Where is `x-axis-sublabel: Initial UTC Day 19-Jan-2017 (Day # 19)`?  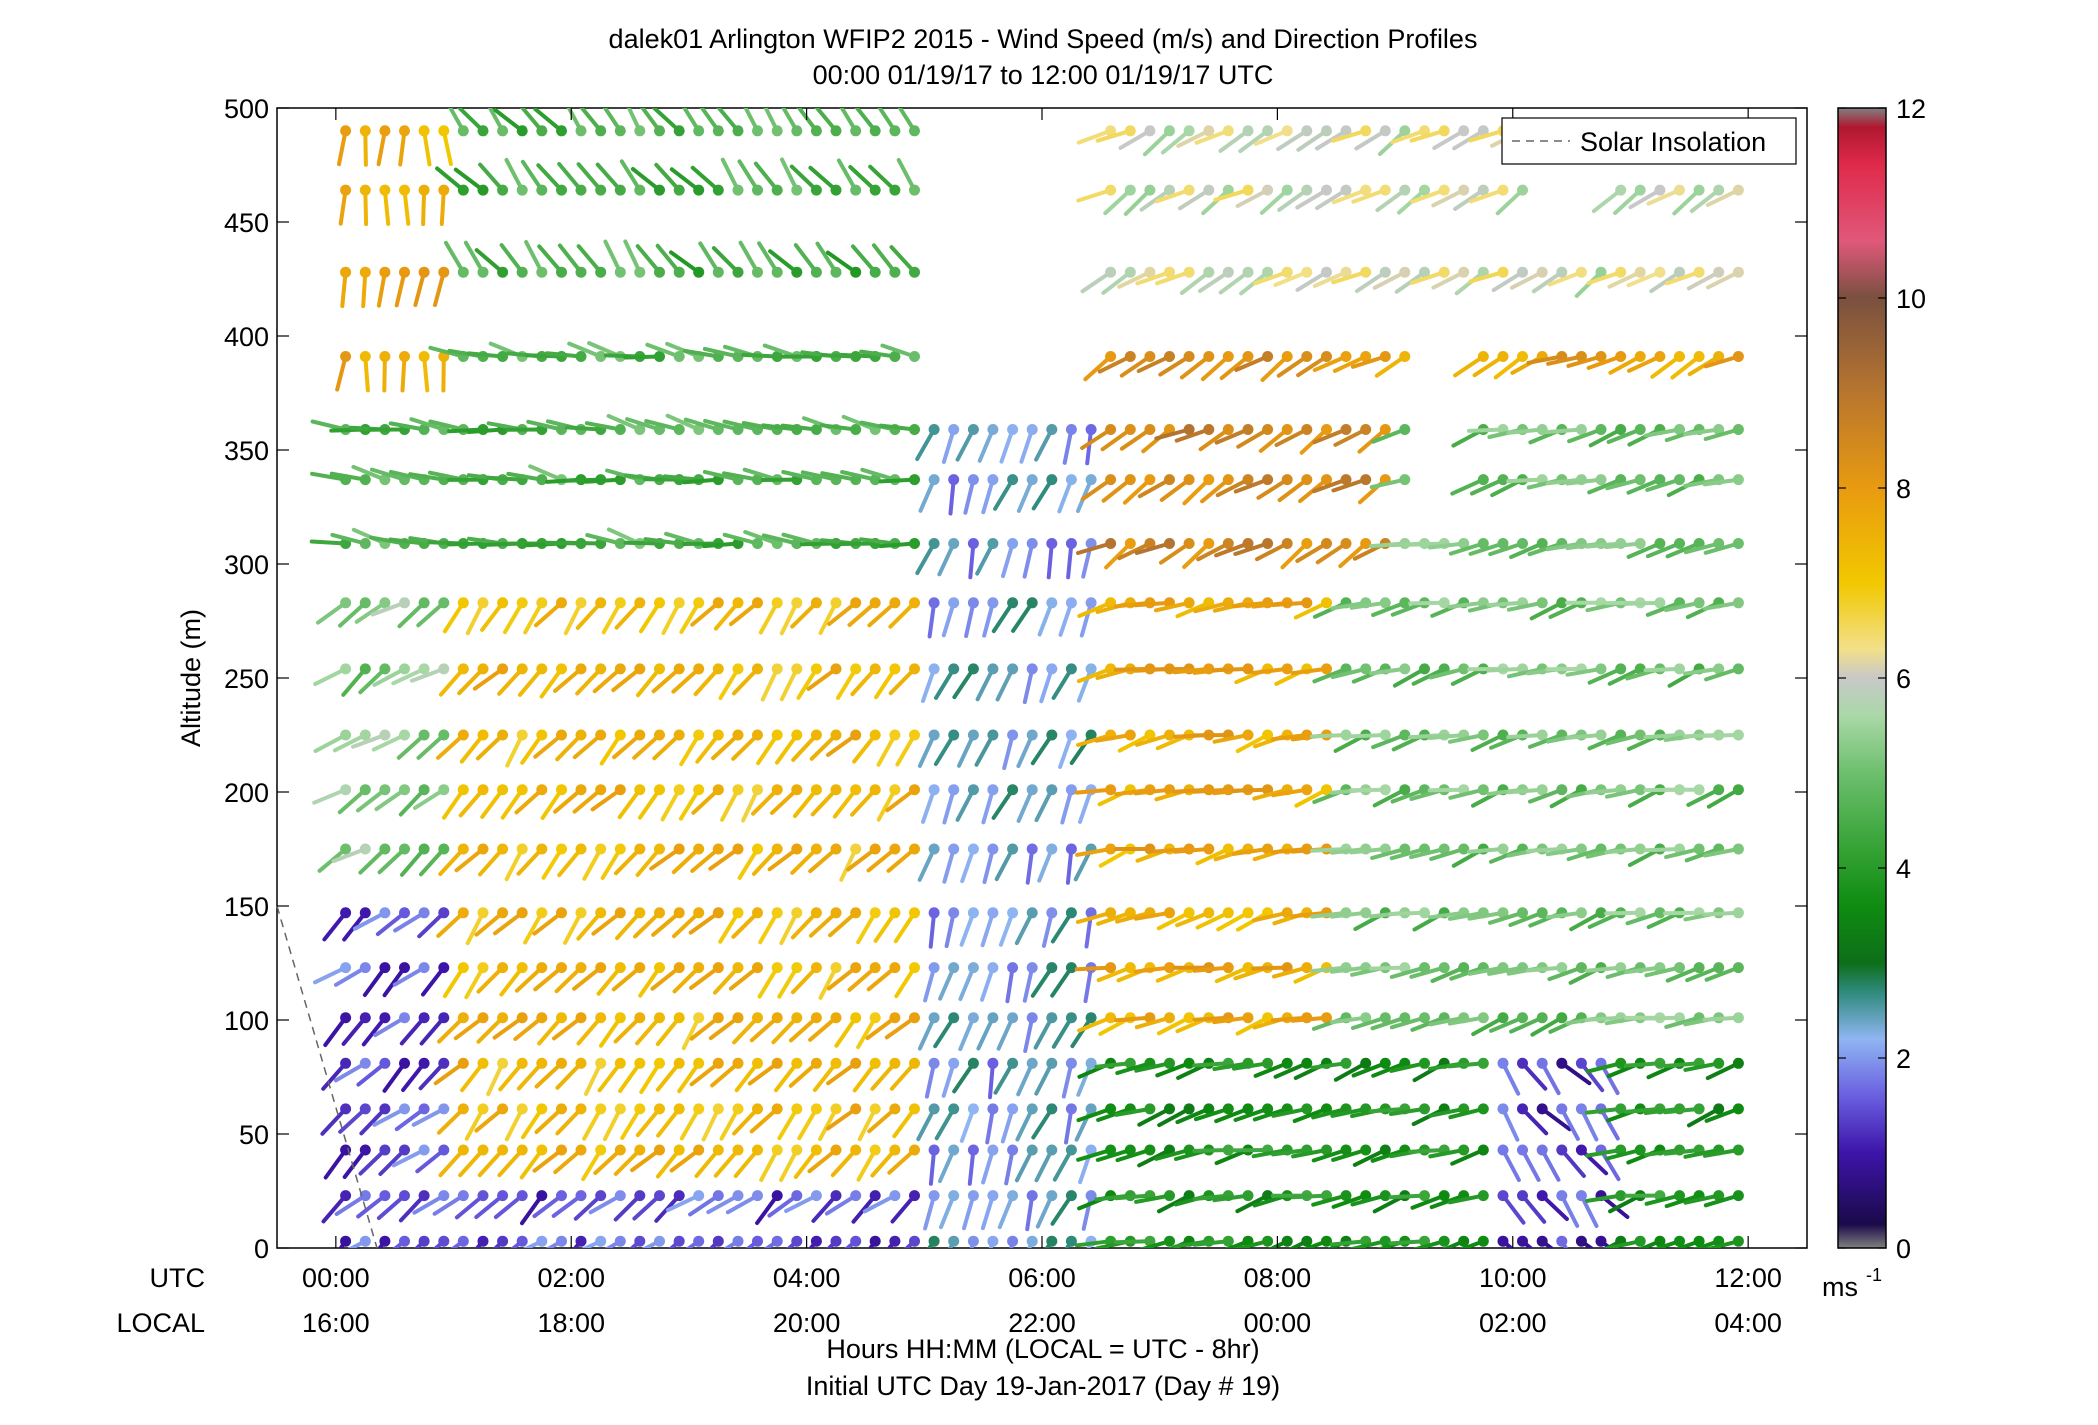
x-axis-sublabel: Initial UTC Day 19-Jan-2017 (Day # 19) is located at coordinates (1043, 1386).